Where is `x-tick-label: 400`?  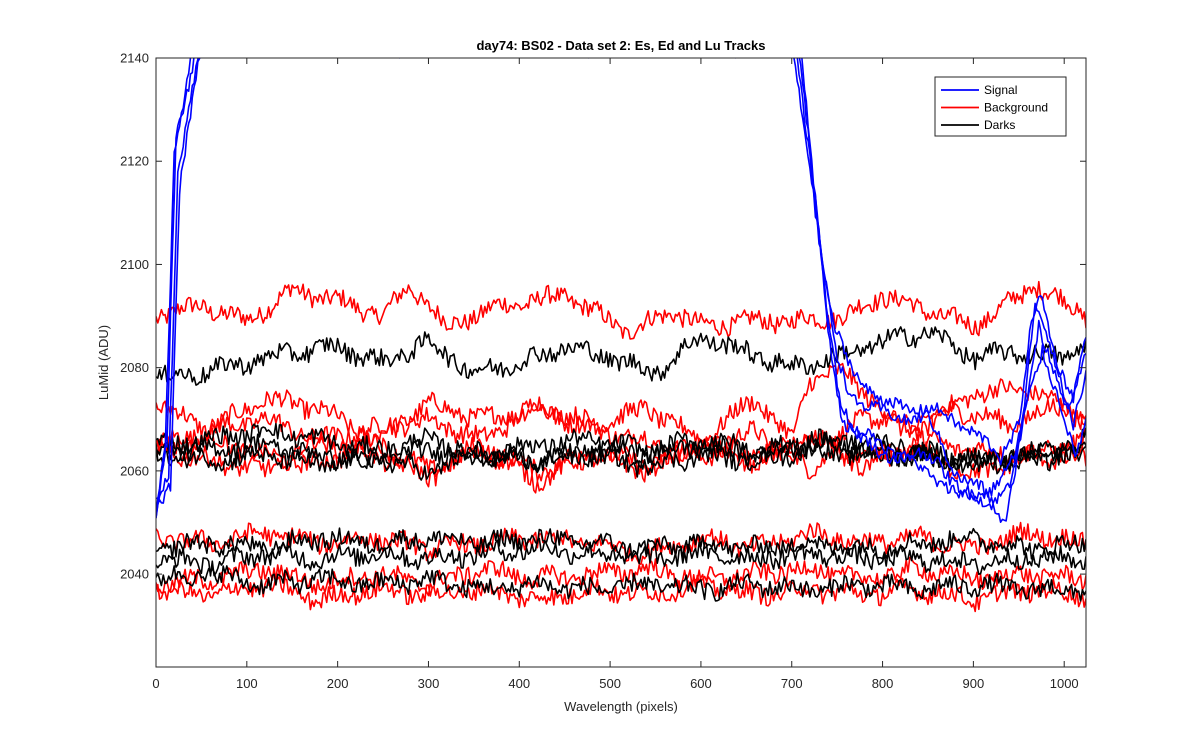 x-tick-label: 400 is located at coordinates (519, 683).